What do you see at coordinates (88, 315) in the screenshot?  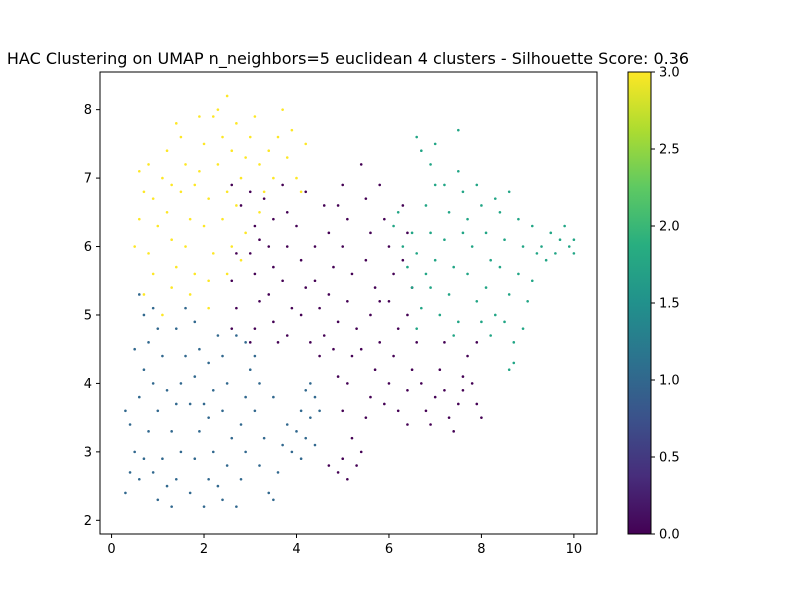 I see `y-tick-label: 5` at bounding box center [88, 315].